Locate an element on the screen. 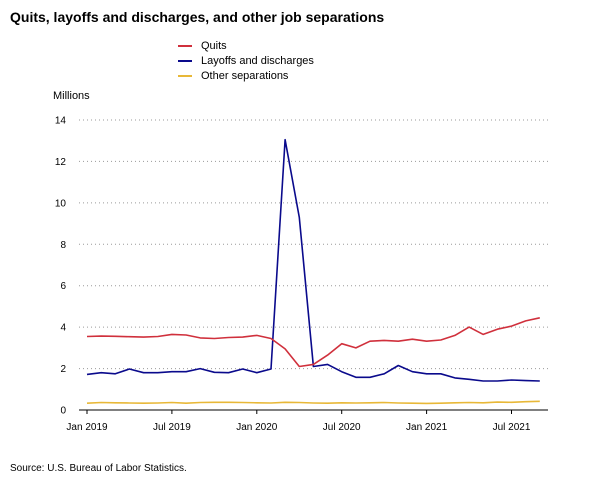 The width and height of the screenshot is (600, 500). legend-item-other: Other separations is located at coordinates (246, 75).